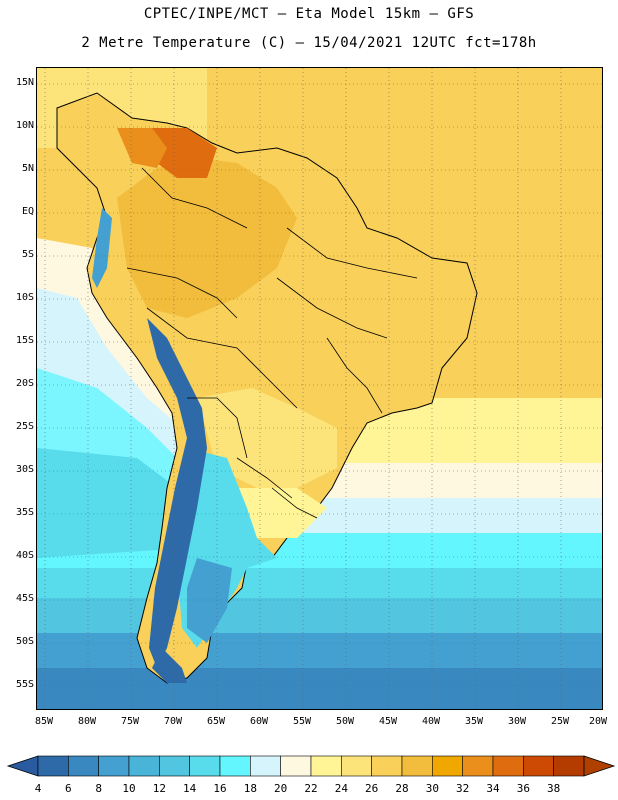 This screenshot has height=800, width=618. I want to click on lon-label: 45W, so click(388, 721).